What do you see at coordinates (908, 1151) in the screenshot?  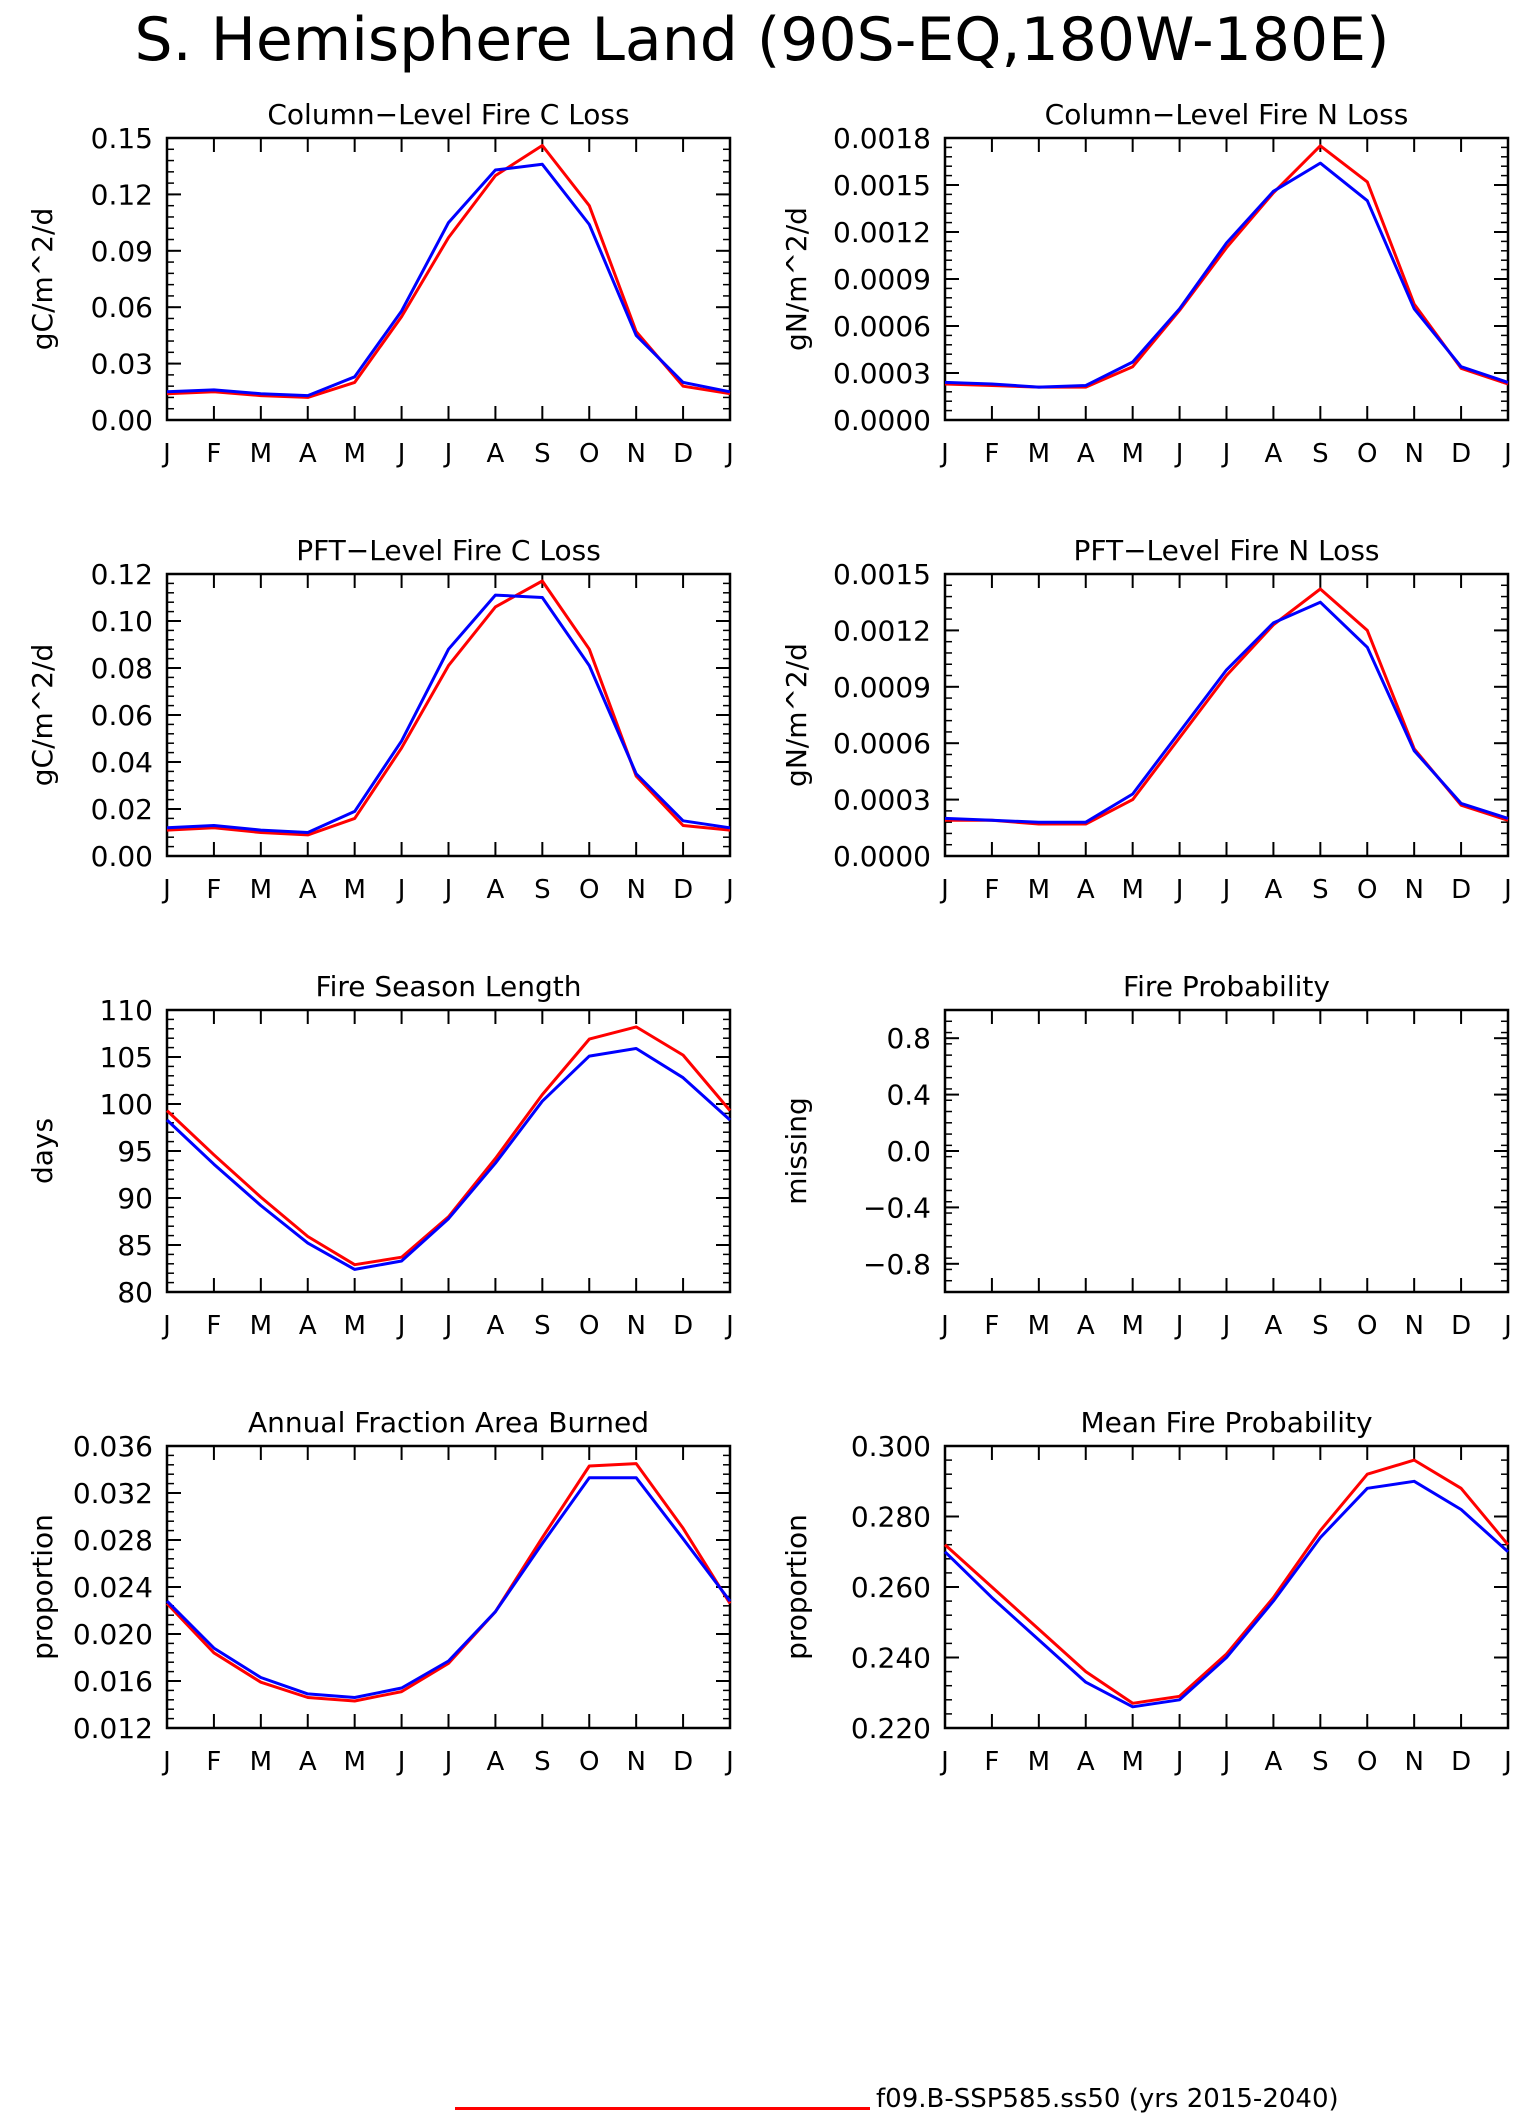 I see `y-tick-label: 0.0` at bounding box center [908, 1151].